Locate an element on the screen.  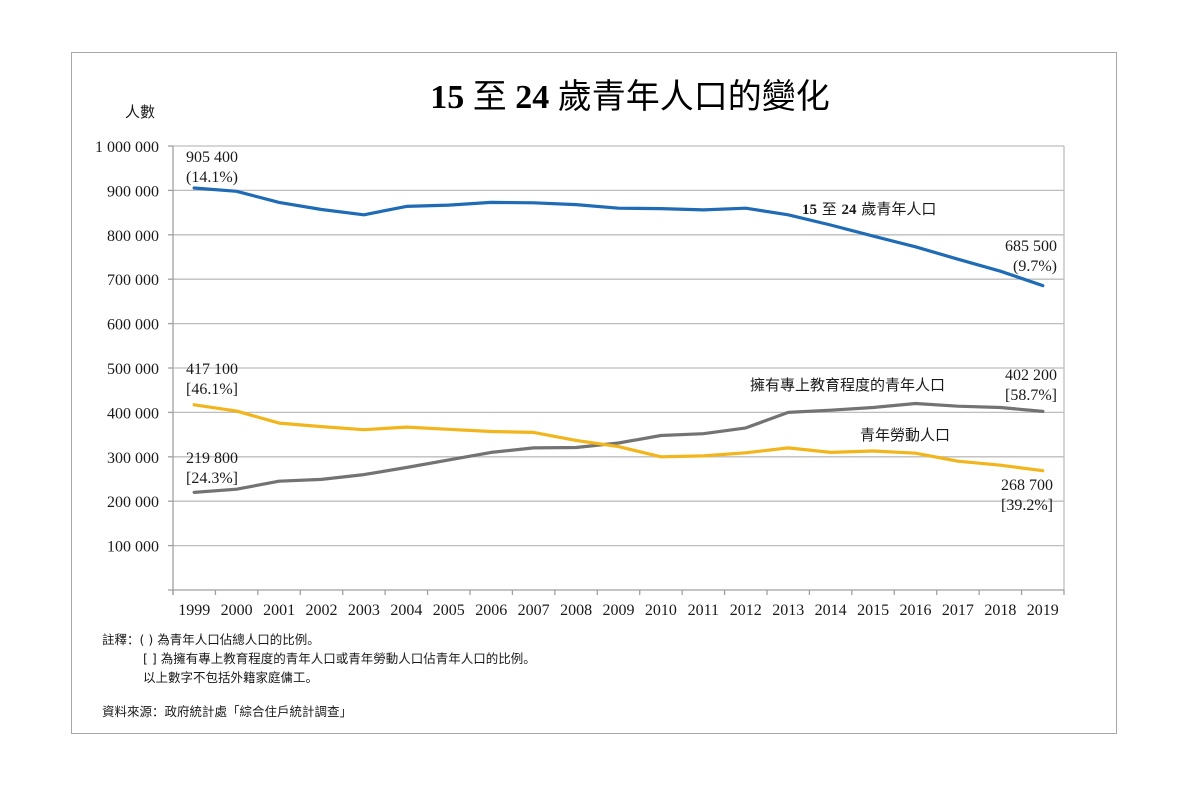
x-tick-label: 2012 is located at coordinates (746, 610).